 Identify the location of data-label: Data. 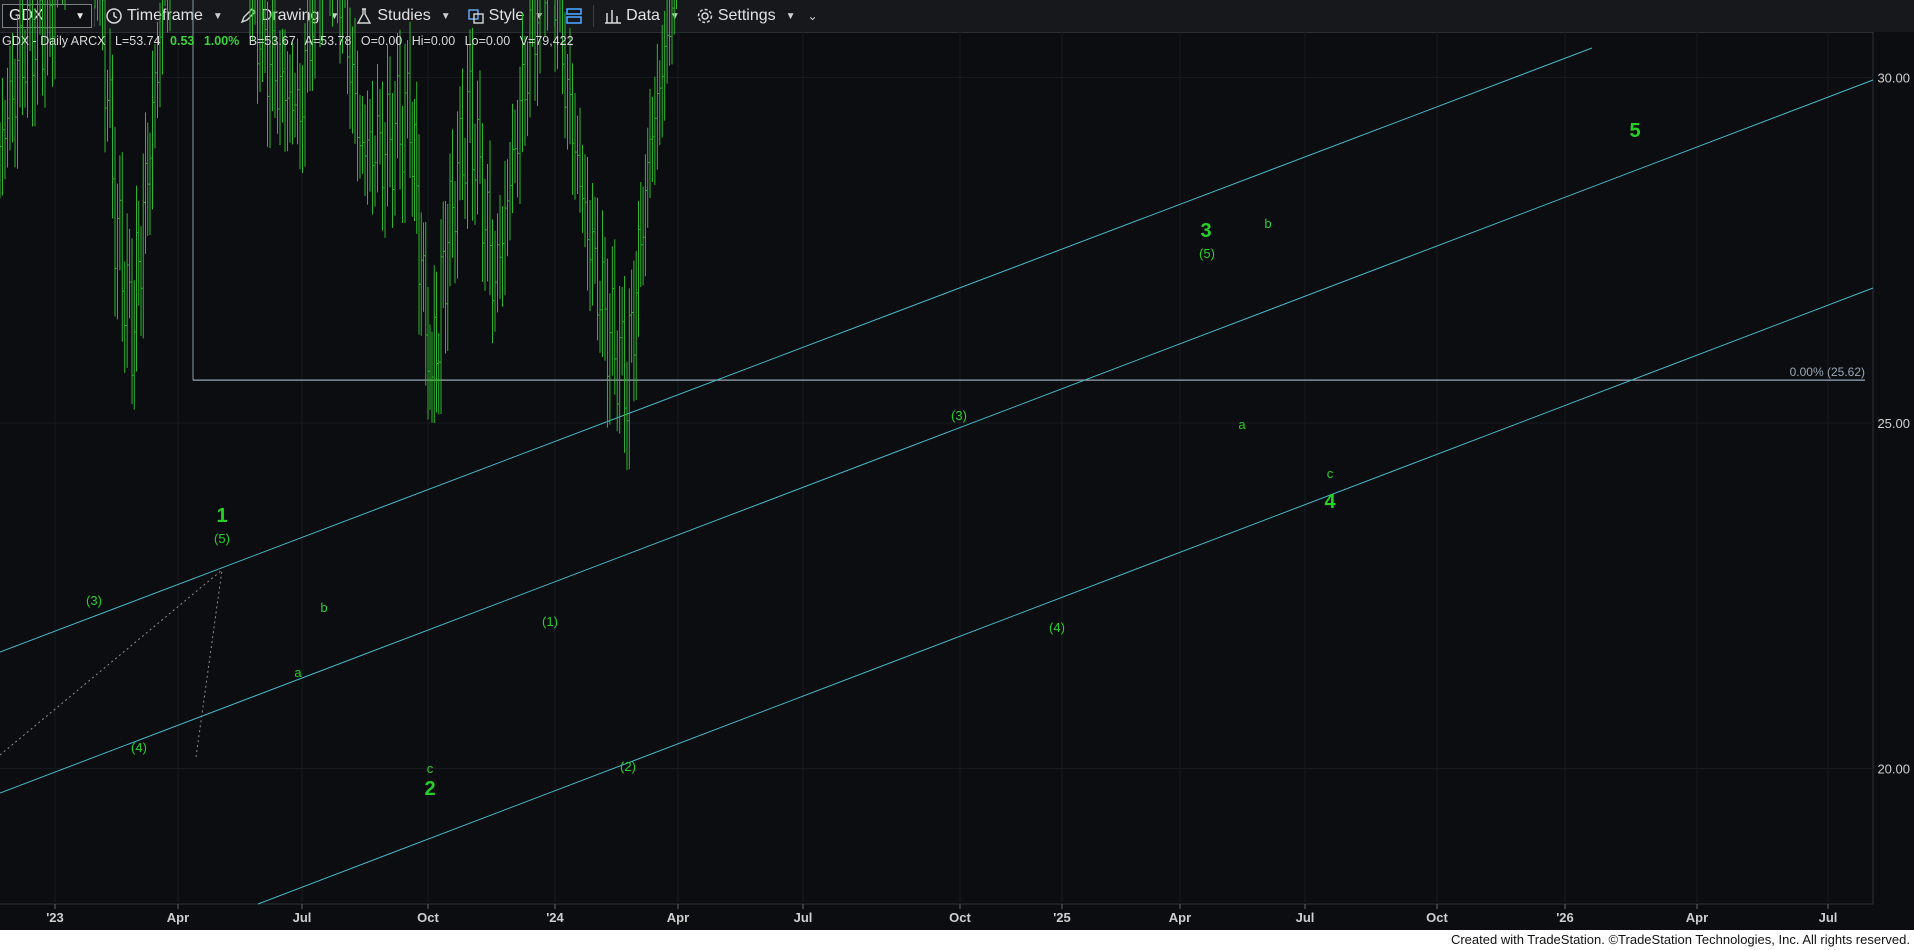
(643, 15).